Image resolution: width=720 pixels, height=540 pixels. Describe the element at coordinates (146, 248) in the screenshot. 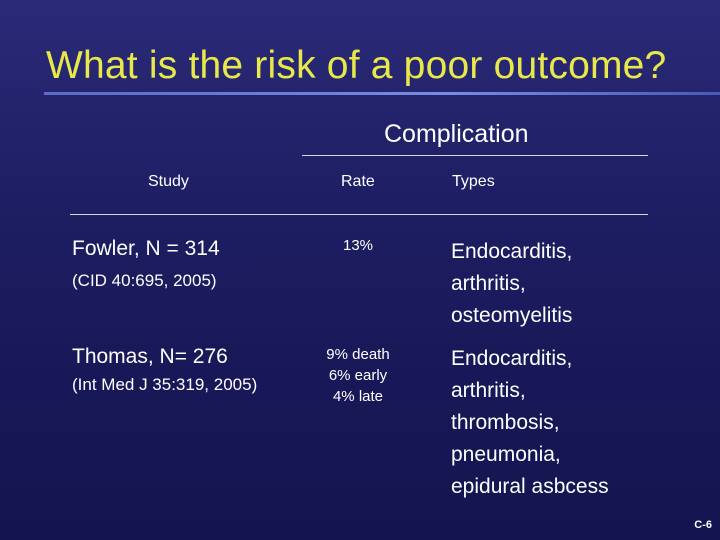

I see `row-1-study: Fowler, N = 314` at that location.